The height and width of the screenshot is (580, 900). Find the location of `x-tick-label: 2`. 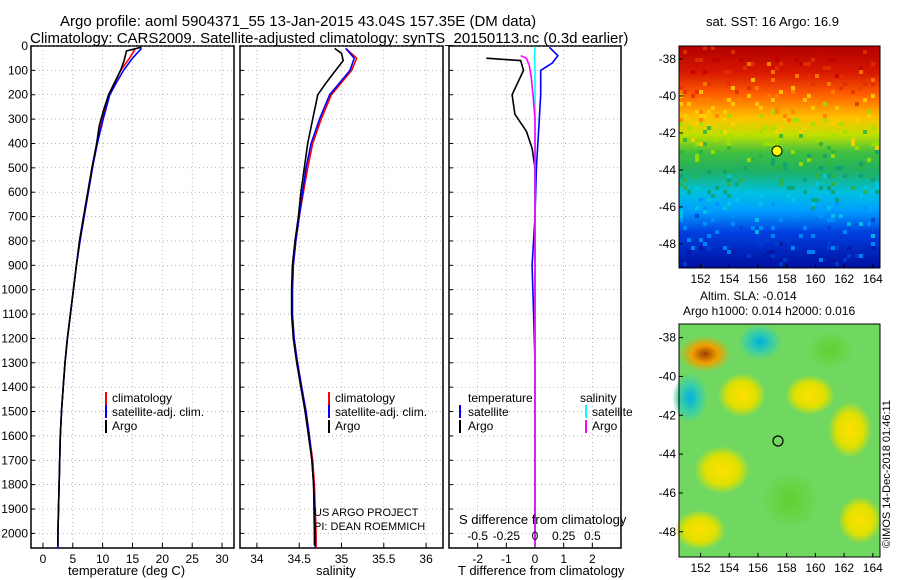

x-tick-label: 2 is located at coordinates (592, 559).